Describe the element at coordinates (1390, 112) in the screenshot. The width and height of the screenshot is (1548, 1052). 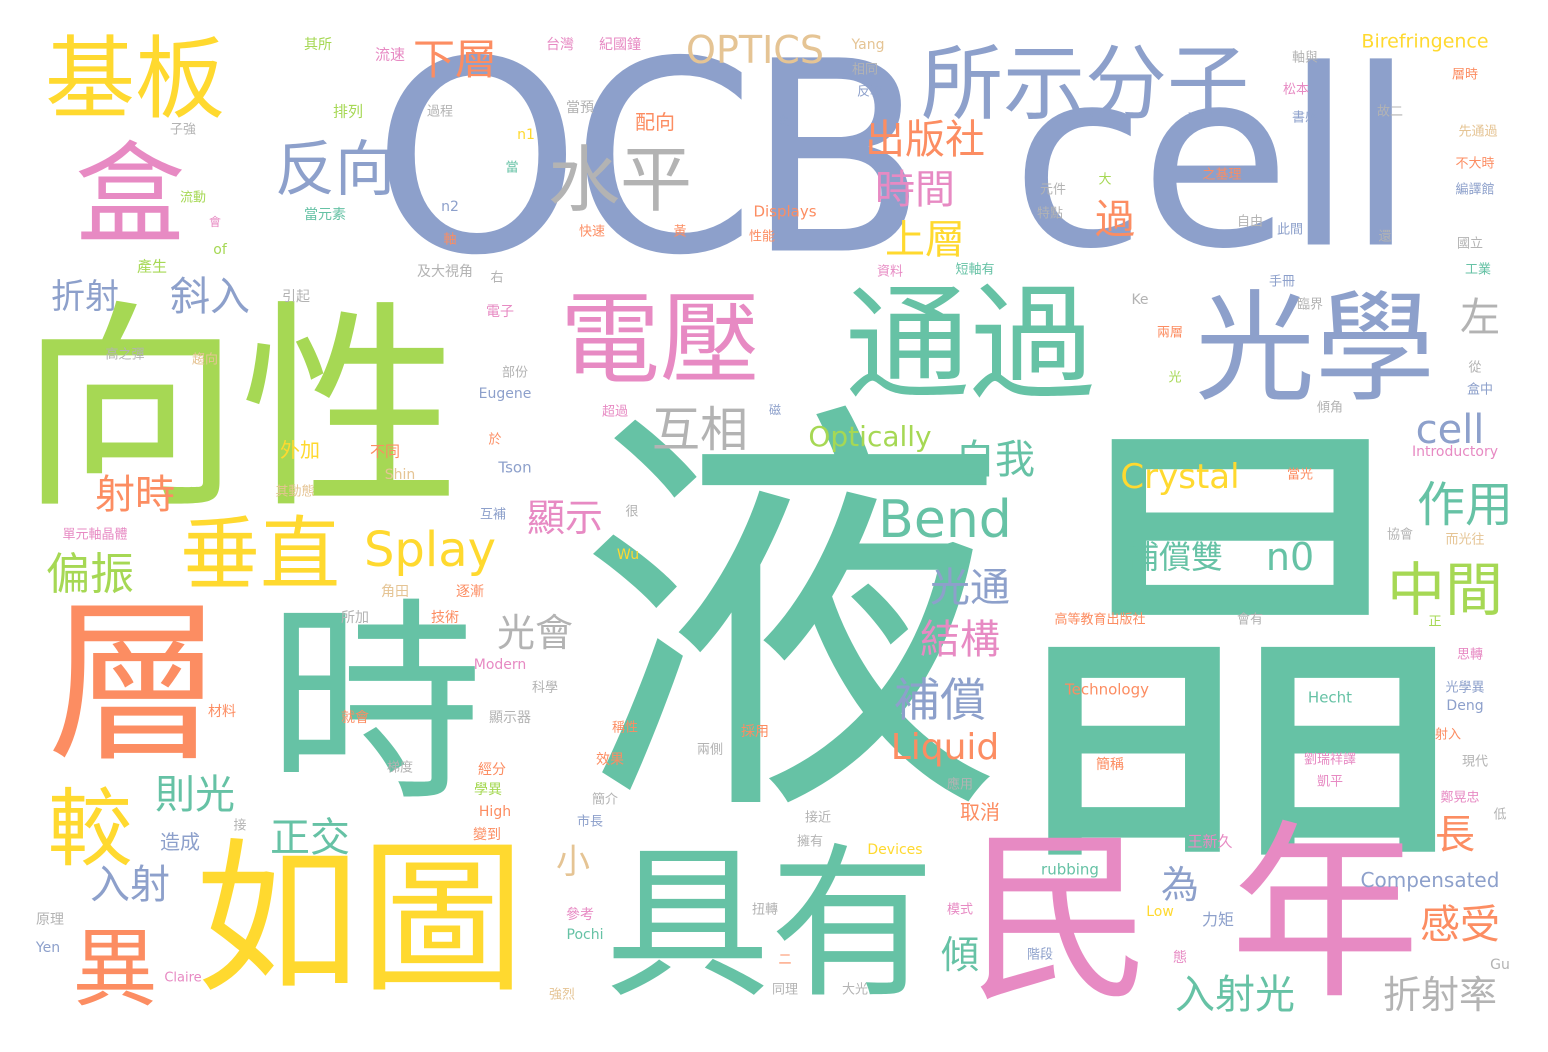
I see `word: 故二` at that location.